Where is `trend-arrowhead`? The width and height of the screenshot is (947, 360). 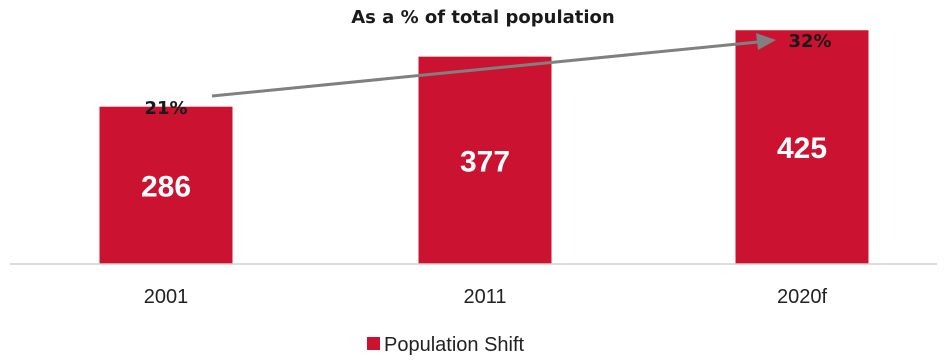
trend-arrowhead is located at coordinates (766, 41).